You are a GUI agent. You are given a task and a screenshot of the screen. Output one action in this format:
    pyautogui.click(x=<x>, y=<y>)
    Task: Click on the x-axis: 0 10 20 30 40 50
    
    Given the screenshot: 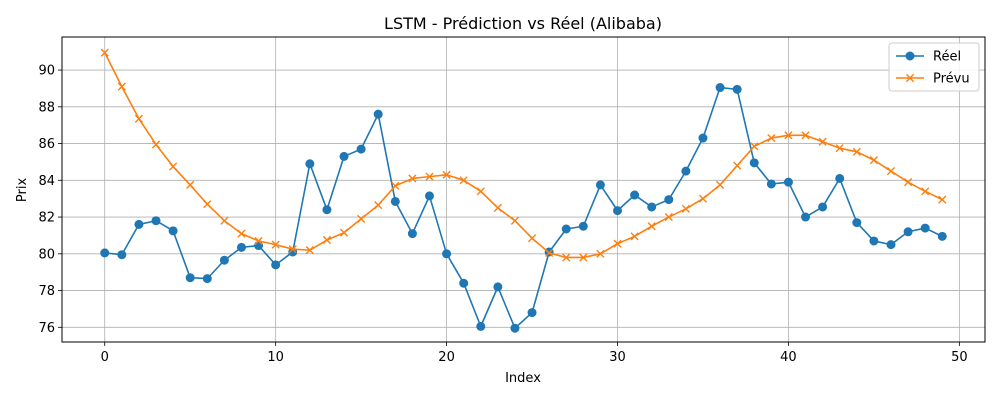 What is the action you would take?
    pyautogui.click(x=534, y=353)
    